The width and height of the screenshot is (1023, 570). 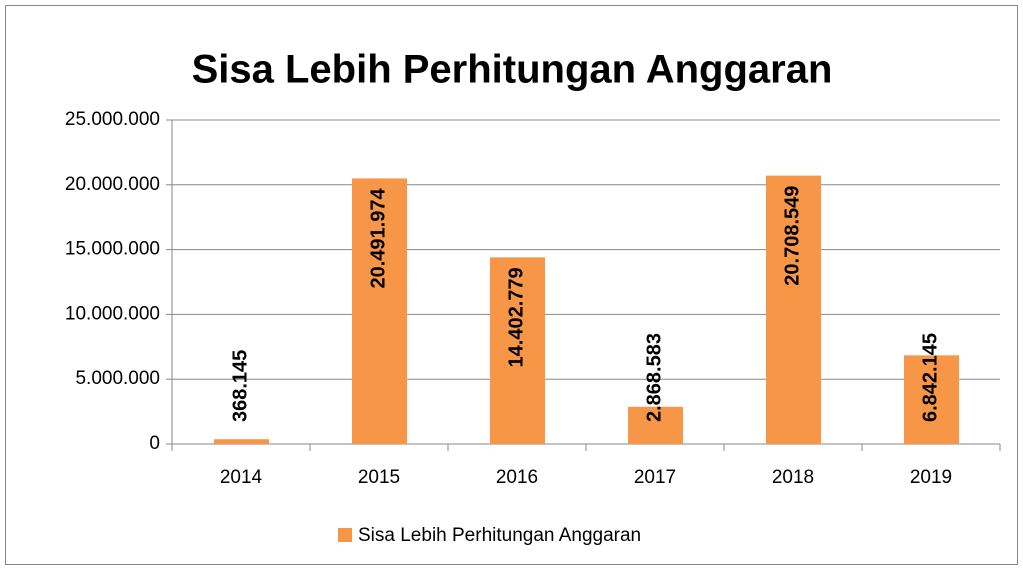 What do you see at coordinates (345, 535) in the screenshot?
I see `legend-swatch` at bounding box center [345, 535].